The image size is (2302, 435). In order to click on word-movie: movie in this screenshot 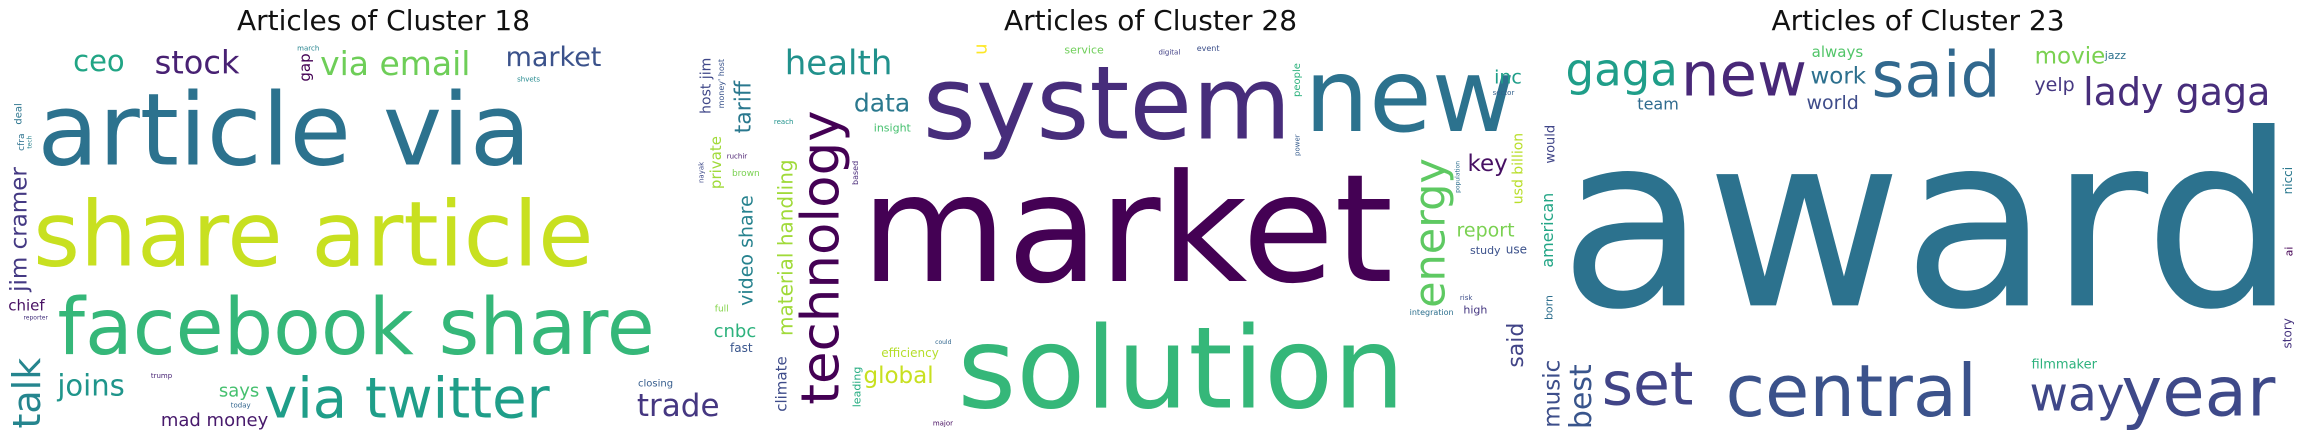, I will do `click(2070, 56)`.